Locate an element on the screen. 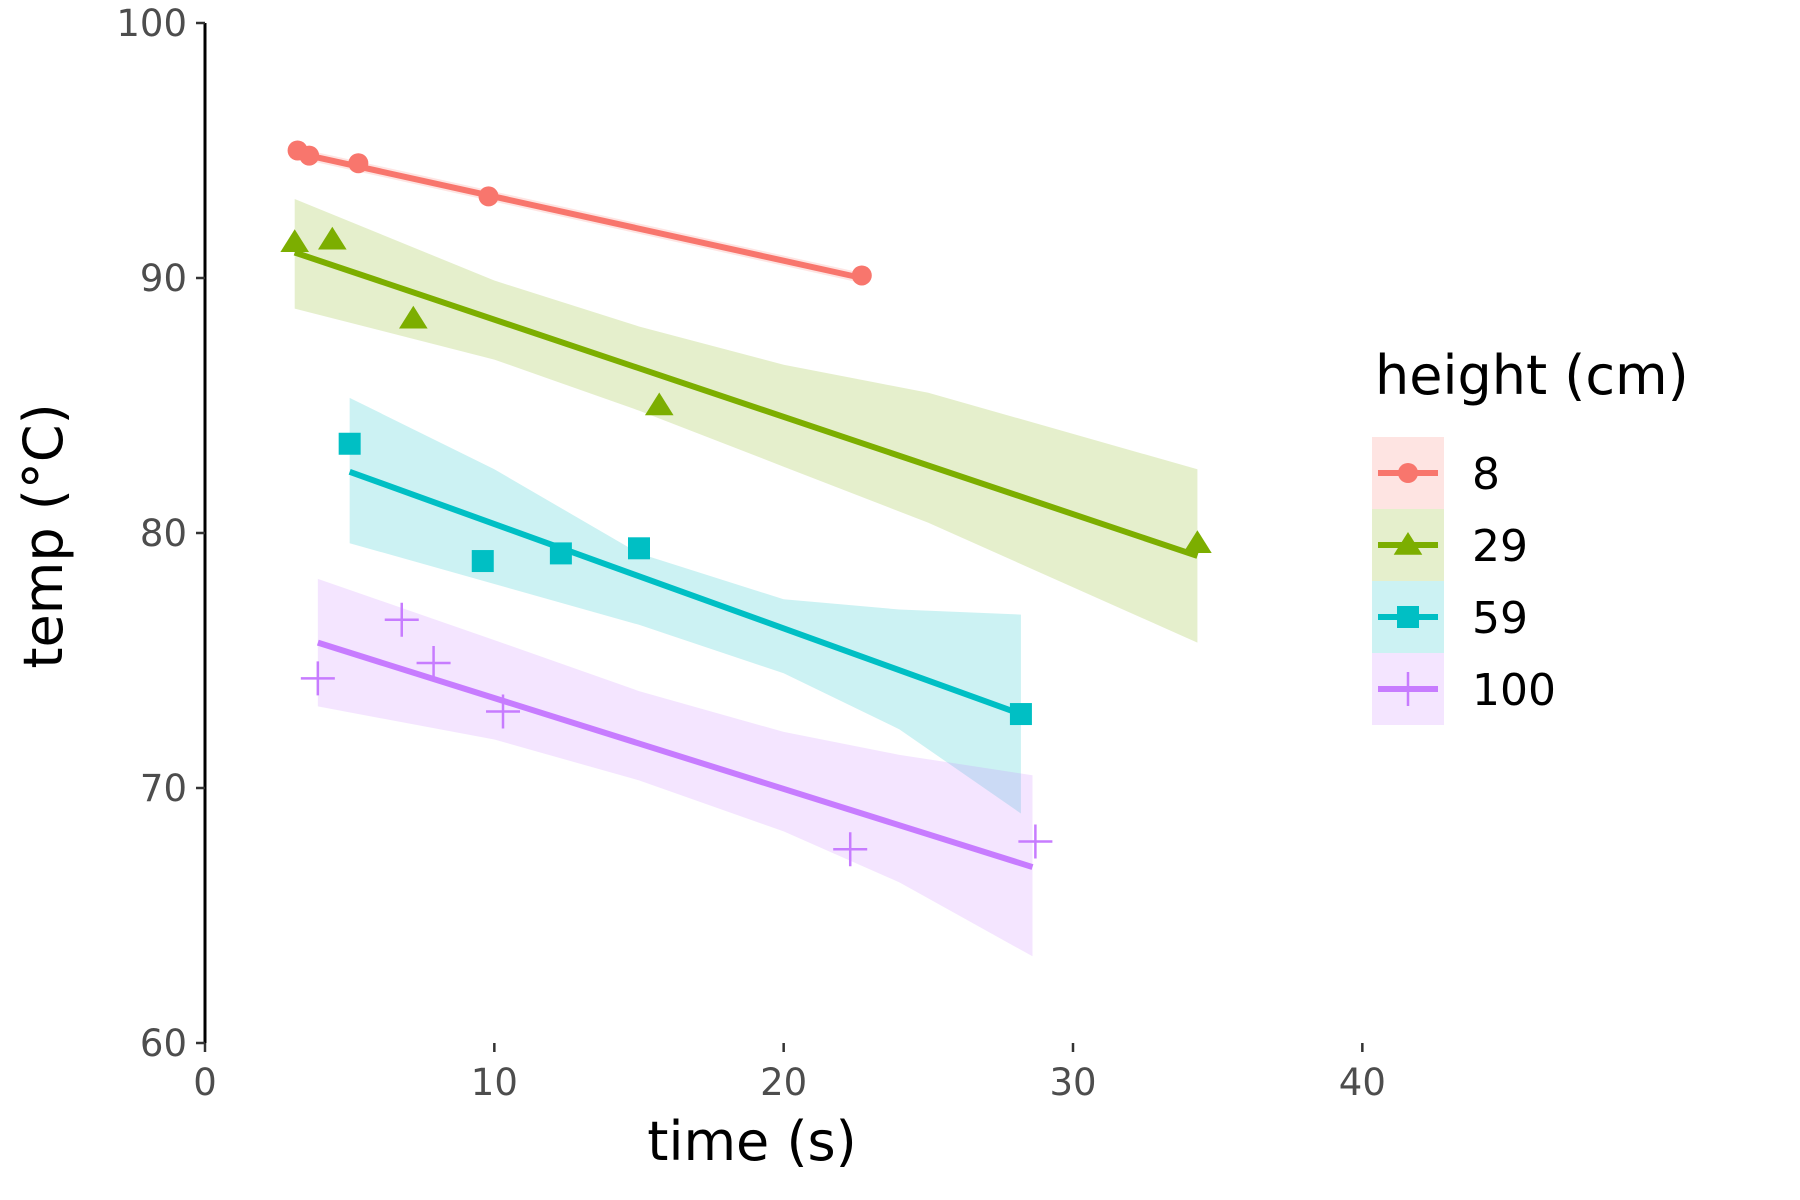 Image resolution: width=1800 pixels, height=1200 pixels. x-tick-label: 40 is located at coordinates (1362, 1082).